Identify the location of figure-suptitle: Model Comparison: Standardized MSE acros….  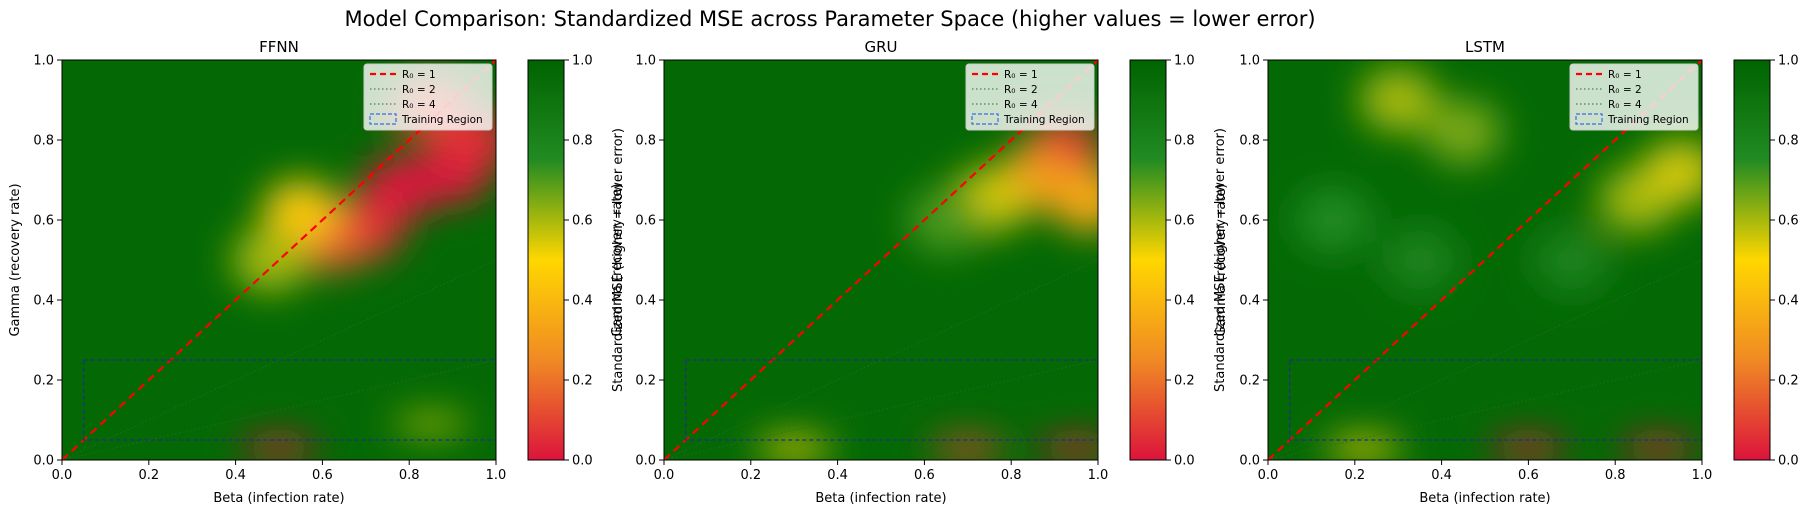
(829, 19).